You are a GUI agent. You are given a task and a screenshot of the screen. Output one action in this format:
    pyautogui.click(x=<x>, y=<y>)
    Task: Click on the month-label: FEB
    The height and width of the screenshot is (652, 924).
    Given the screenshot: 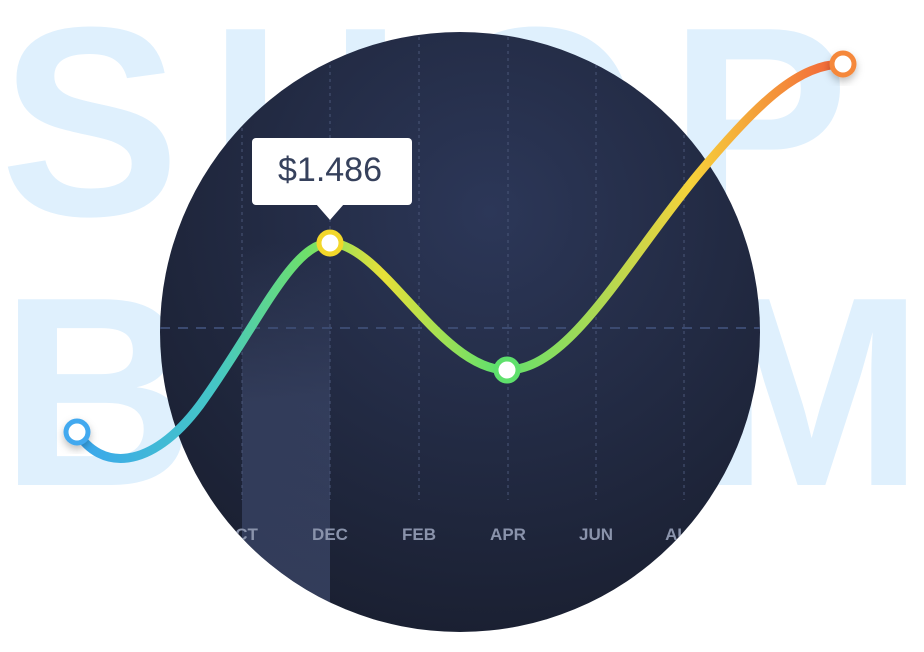 What is the action you would take?
    pyautogui.click(x=419, y=534)
    